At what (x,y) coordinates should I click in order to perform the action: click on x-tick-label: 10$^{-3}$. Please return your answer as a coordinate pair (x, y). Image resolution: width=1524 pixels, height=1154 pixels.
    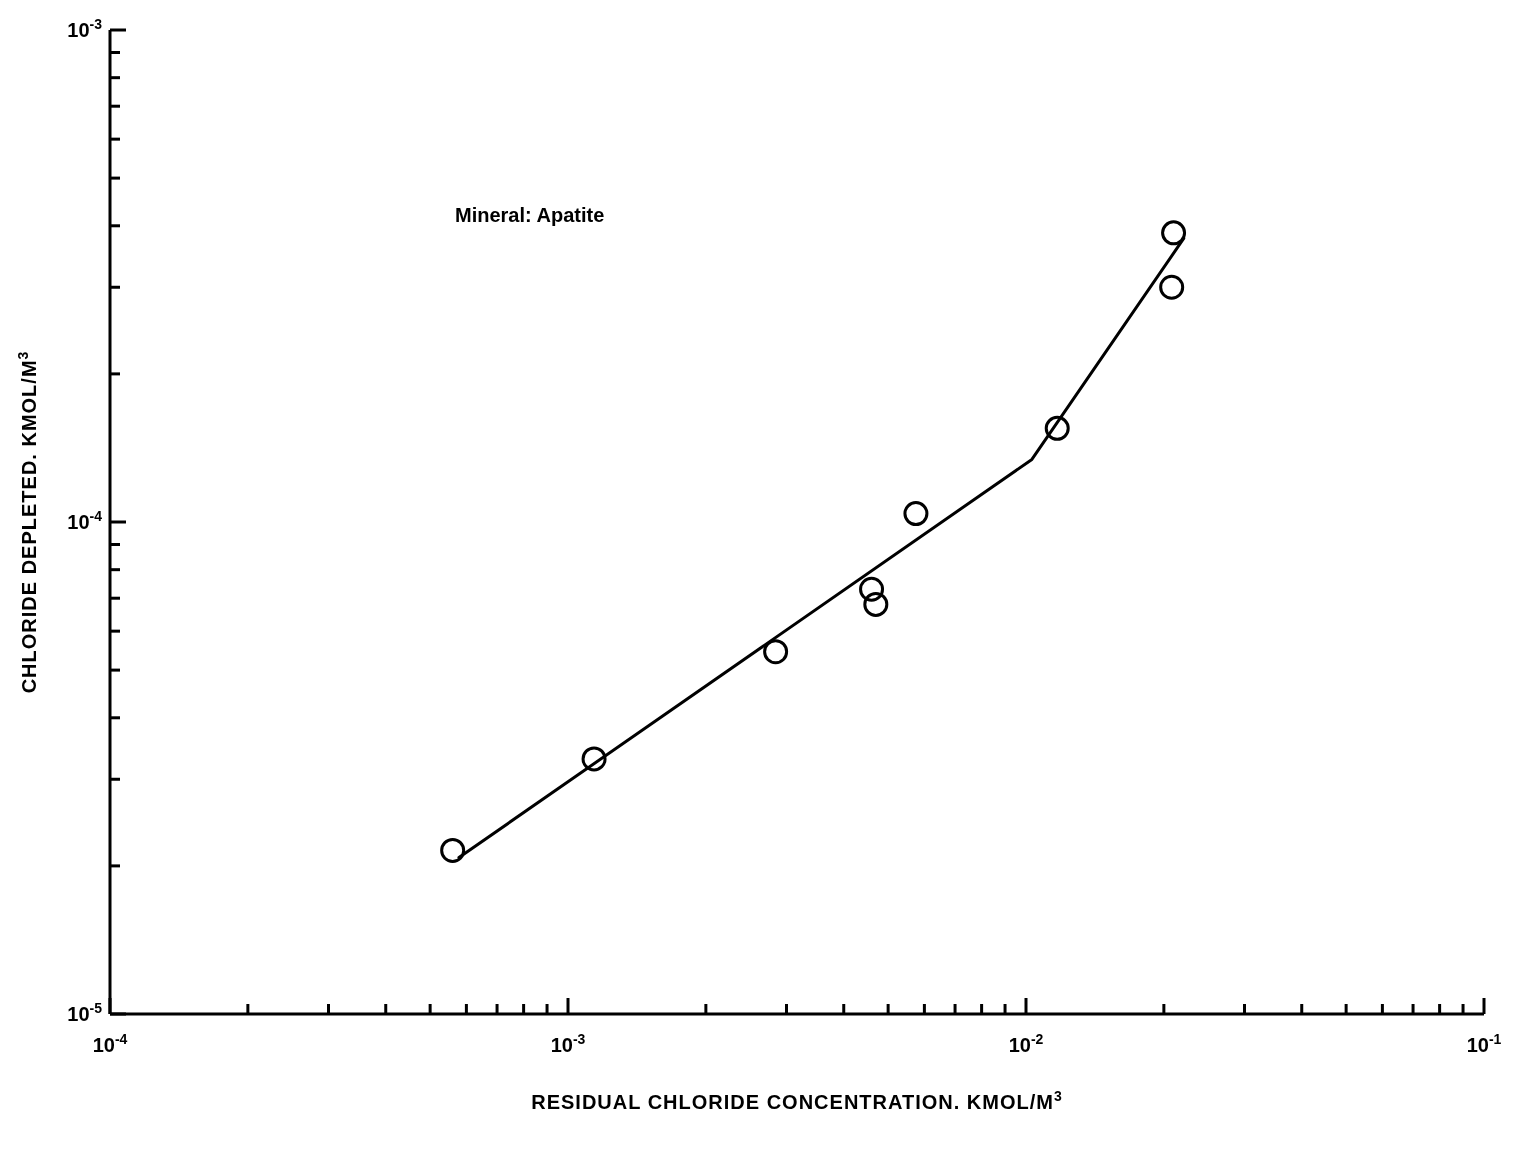
    Looking at the image, I should click on (568, 1043).